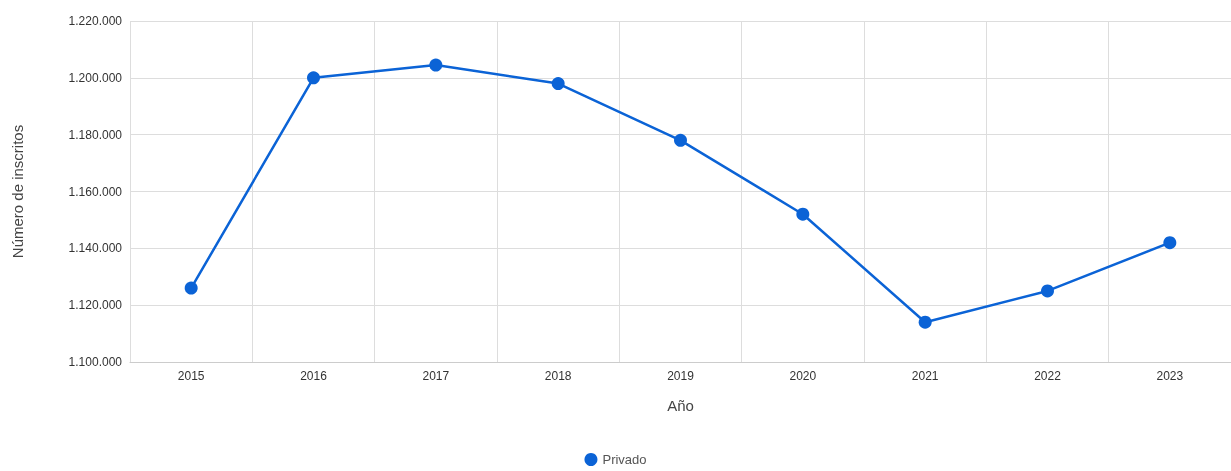 Image resolution: width=1231 pixels, height=471 pixels. Describe the element at coordinates (95, 21) in the screenshot. I see `y-tick-label: 1.220.000` at that location.